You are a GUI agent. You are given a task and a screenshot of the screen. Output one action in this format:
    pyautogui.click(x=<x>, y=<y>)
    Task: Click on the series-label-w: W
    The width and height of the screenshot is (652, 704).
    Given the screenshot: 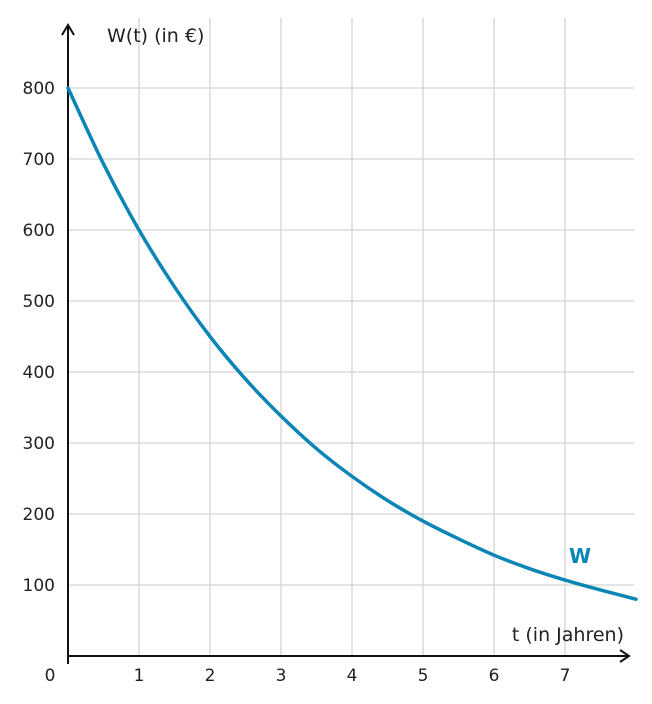 What is the action you would take?
    pyautogui.click(x=580, y=556)
    